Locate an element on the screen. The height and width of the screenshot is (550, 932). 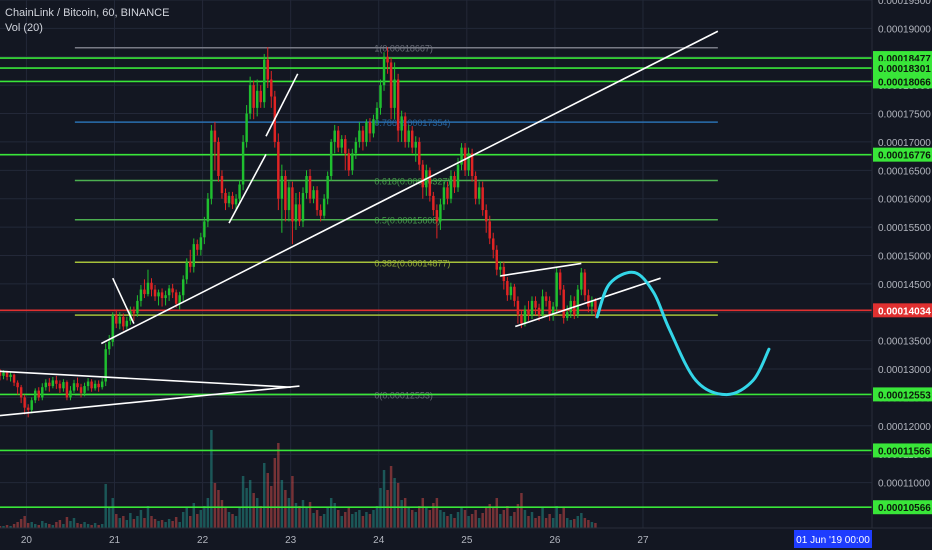
channel-bottom is located at coordinates (588, 302).